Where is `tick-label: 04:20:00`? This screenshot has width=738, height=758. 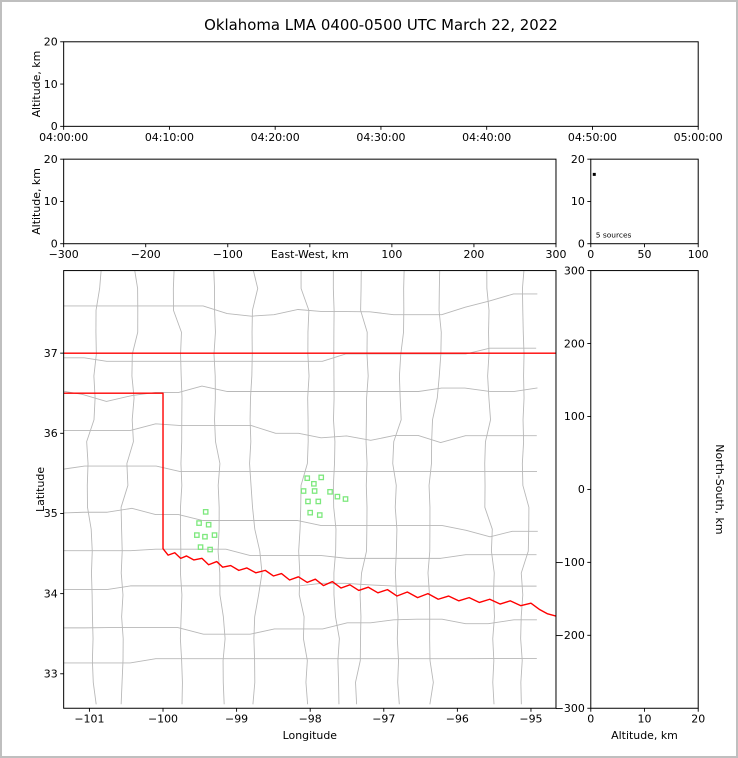 tick-label: 04:20:00 is located at coordinates (275, 137).